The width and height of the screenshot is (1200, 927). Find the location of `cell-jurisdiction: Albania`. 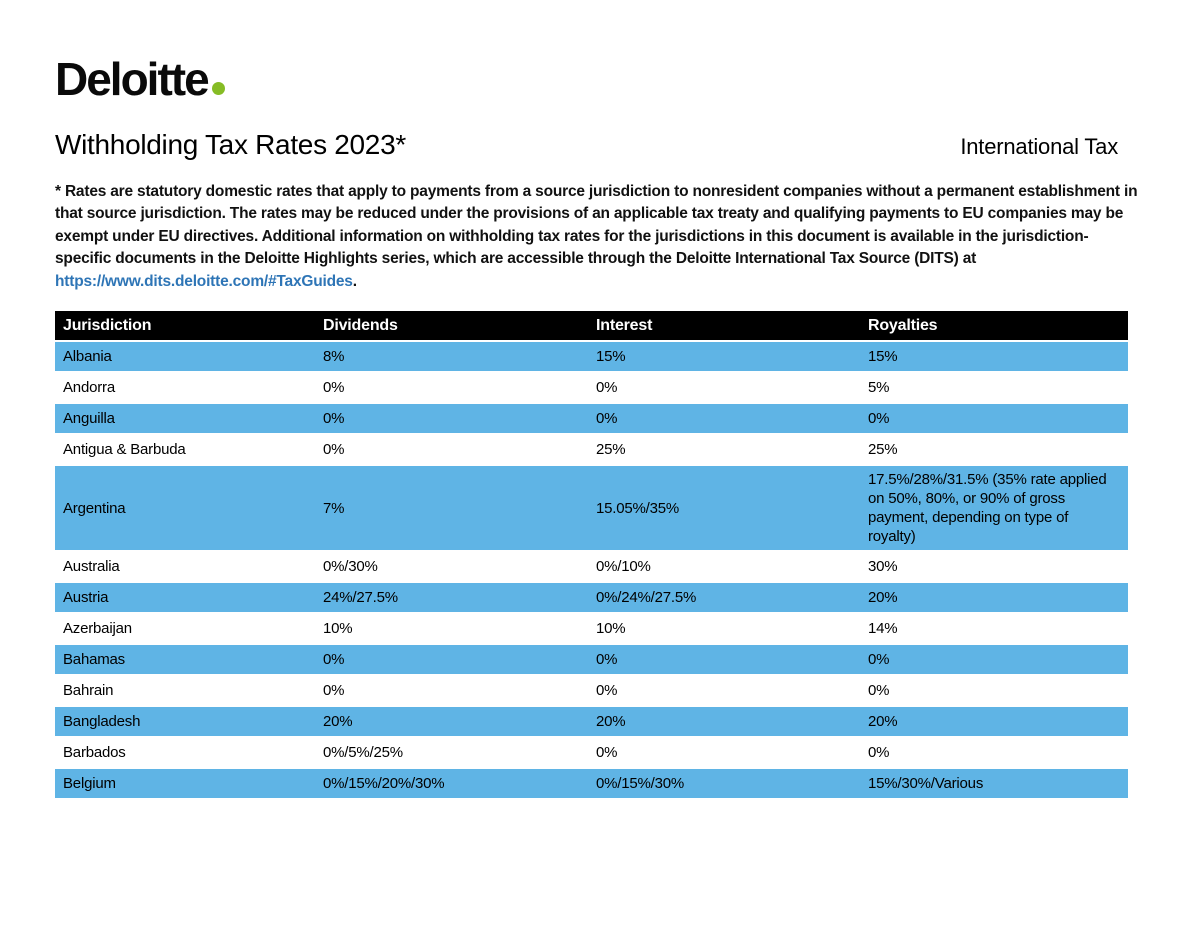

cell-jurisdiction: Albania is located at coordinates (185, 357).